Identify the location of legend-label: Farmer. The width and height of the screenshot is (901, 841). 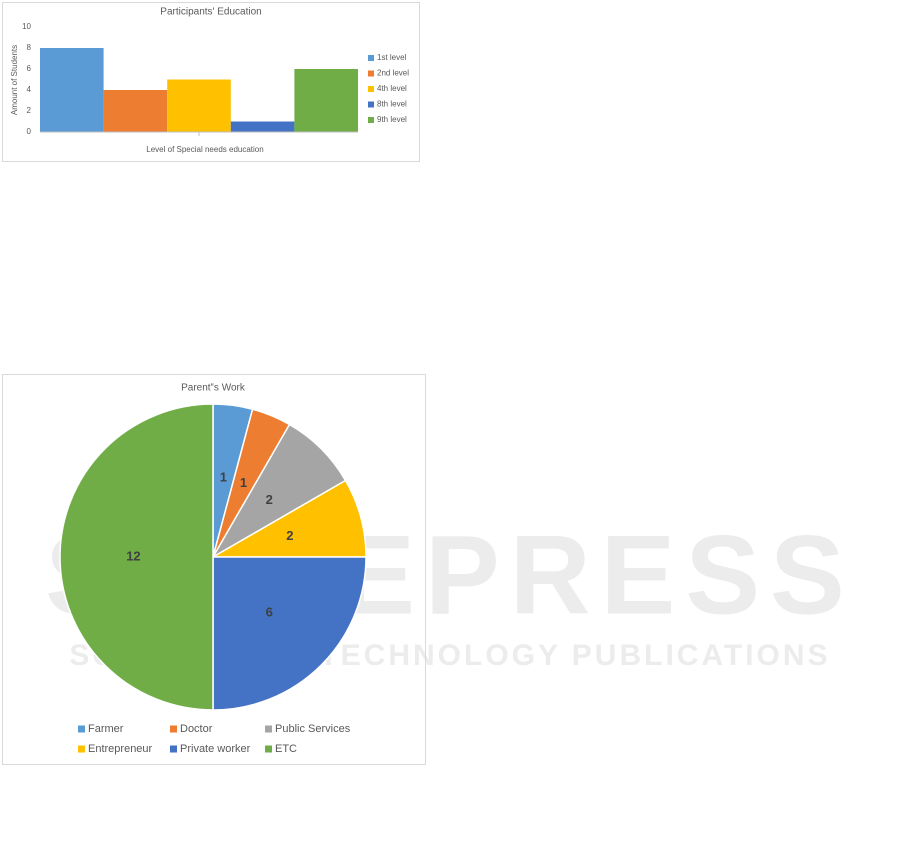
(106, 729).